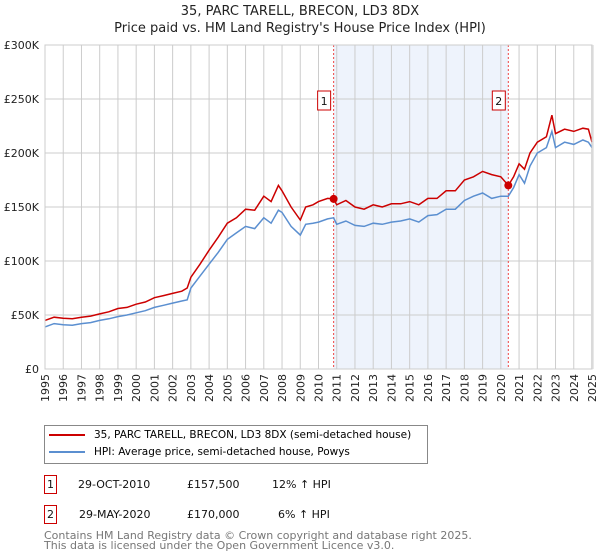 The image size is (600, 560). I want to click on y-tick-label: £0, so click(32, 369).